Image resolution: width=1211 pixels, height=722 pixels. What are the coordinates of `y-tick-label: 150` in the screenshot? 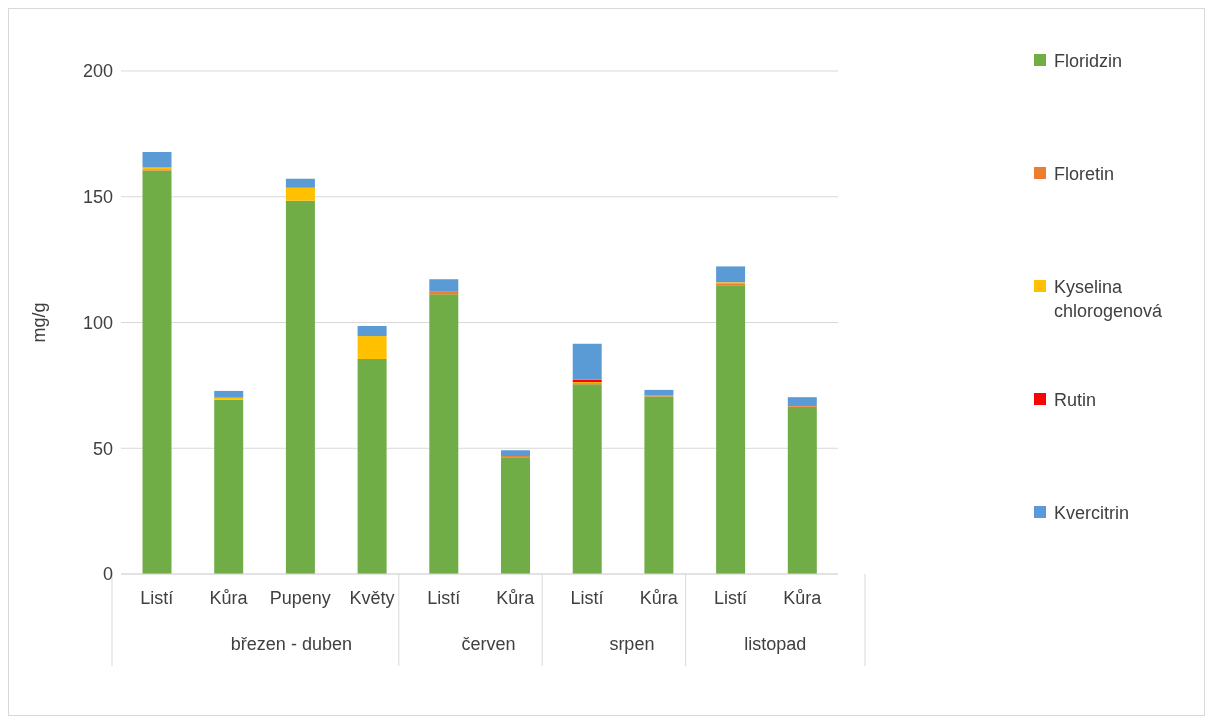 It's located at (97, 197).